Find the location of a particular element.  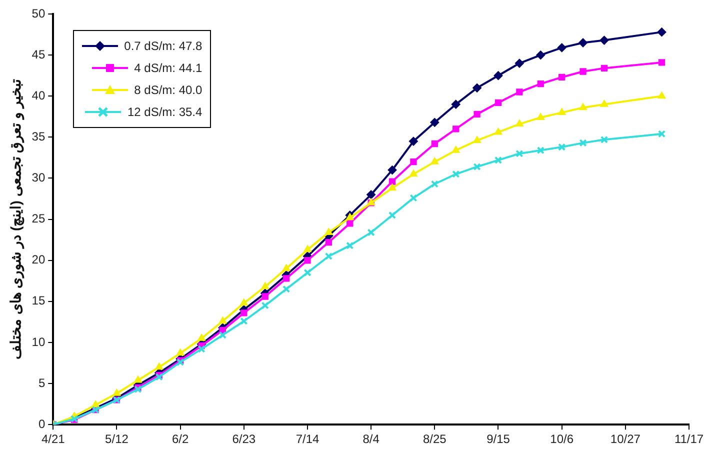

y-axis-title: تبخیر و تعرق تجمعی (اینچ) در شوری های مختلف is located at coordinates (15, 219).